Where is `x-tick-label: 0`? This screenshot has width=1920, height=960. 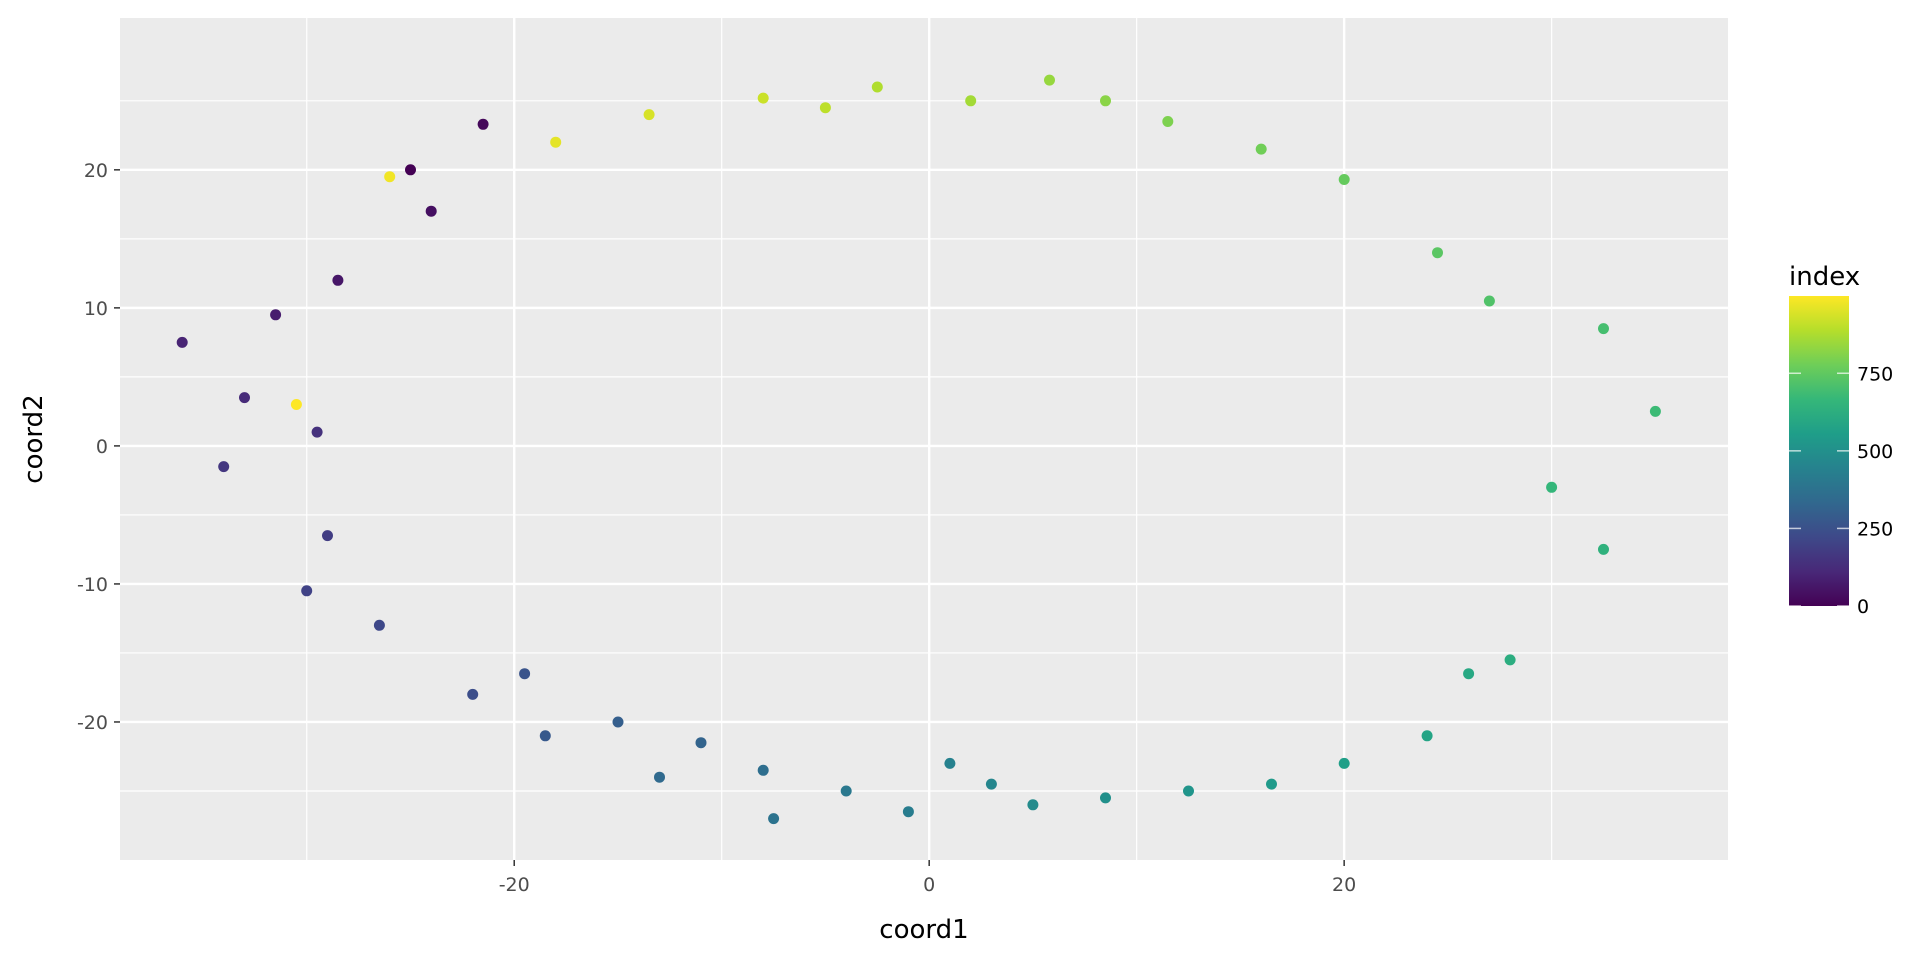
x-tick-label: 0 is located at coordinates (929, 885).